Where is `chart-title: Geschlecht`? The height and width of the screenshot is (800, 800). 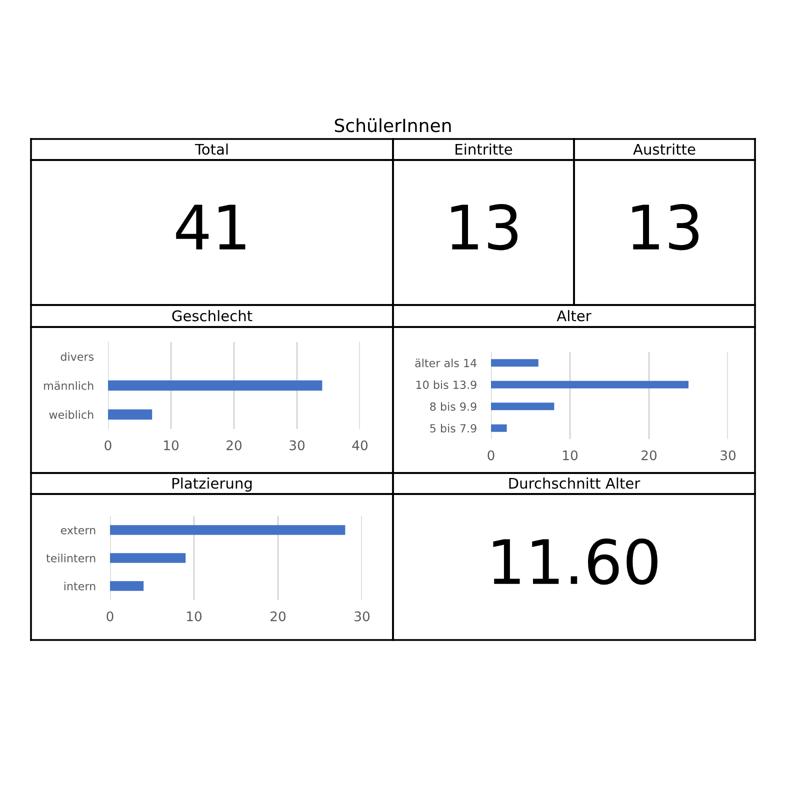
chart-title: Geschlecht is located at coordinates (212, 316).